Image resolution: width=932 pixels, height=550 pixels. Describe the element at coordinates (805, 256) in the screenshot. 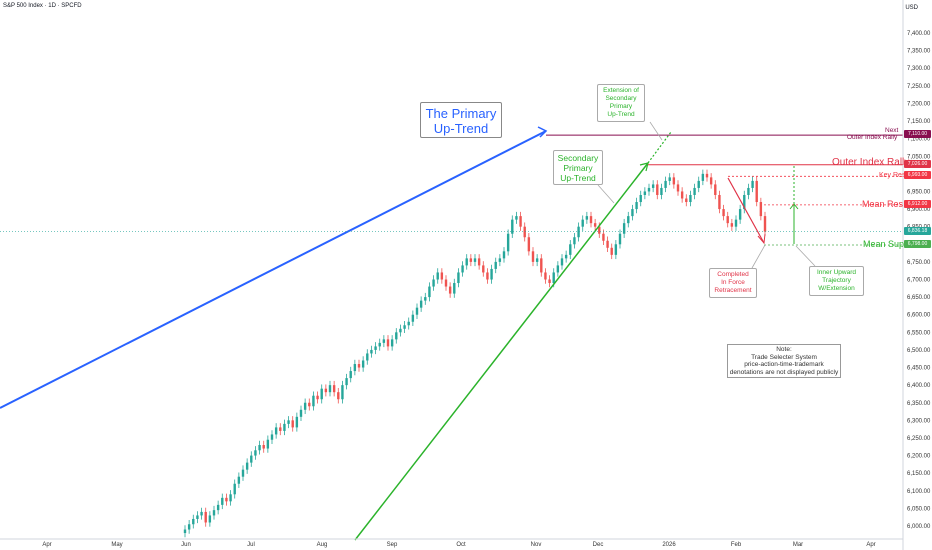

I see `inner-pointer` at that location.